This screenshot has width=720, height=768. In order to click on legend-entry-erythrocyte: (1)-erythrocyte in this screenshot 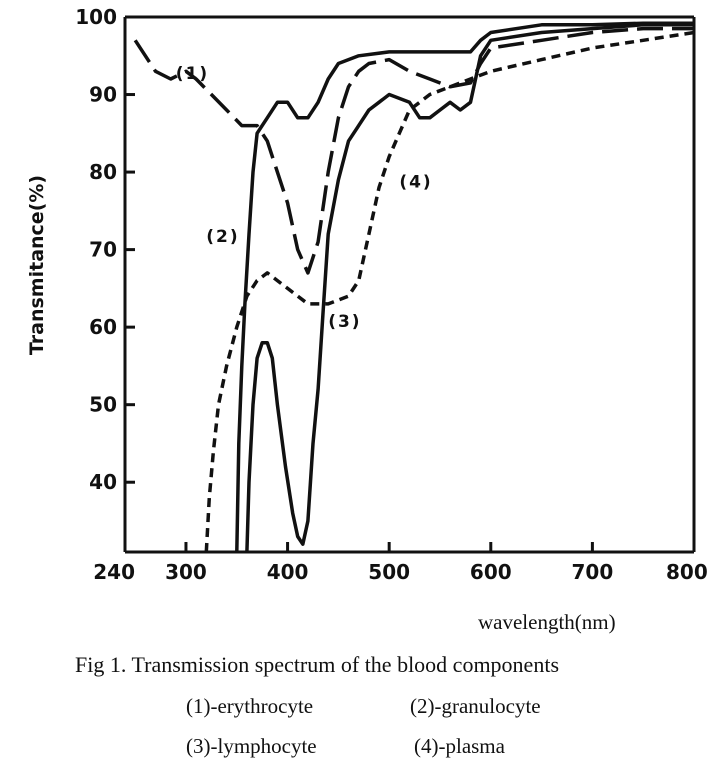, I will do `click(250, 706)`.